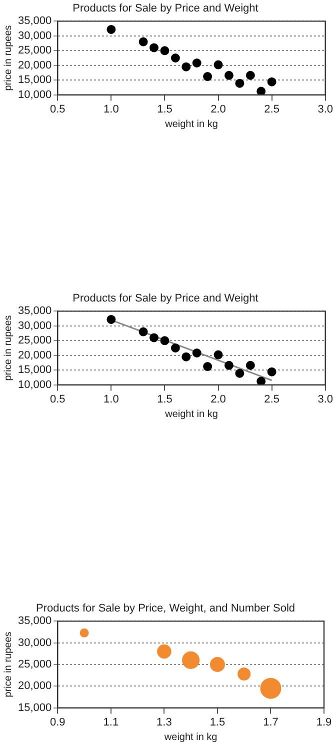 This screenshot has width=335, height=743. Describe the element at coordinates (58, 722) in the screenshot. I see `x-tick-label: 0.9` at that location.